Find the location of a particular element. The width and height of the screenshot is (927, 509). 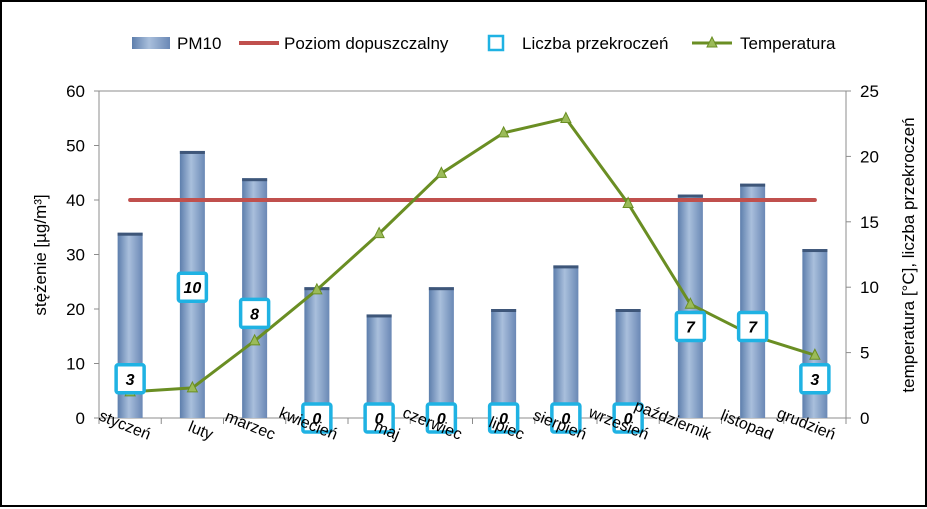

y2-tick-label: 25 is located at coordinates (869, 91).